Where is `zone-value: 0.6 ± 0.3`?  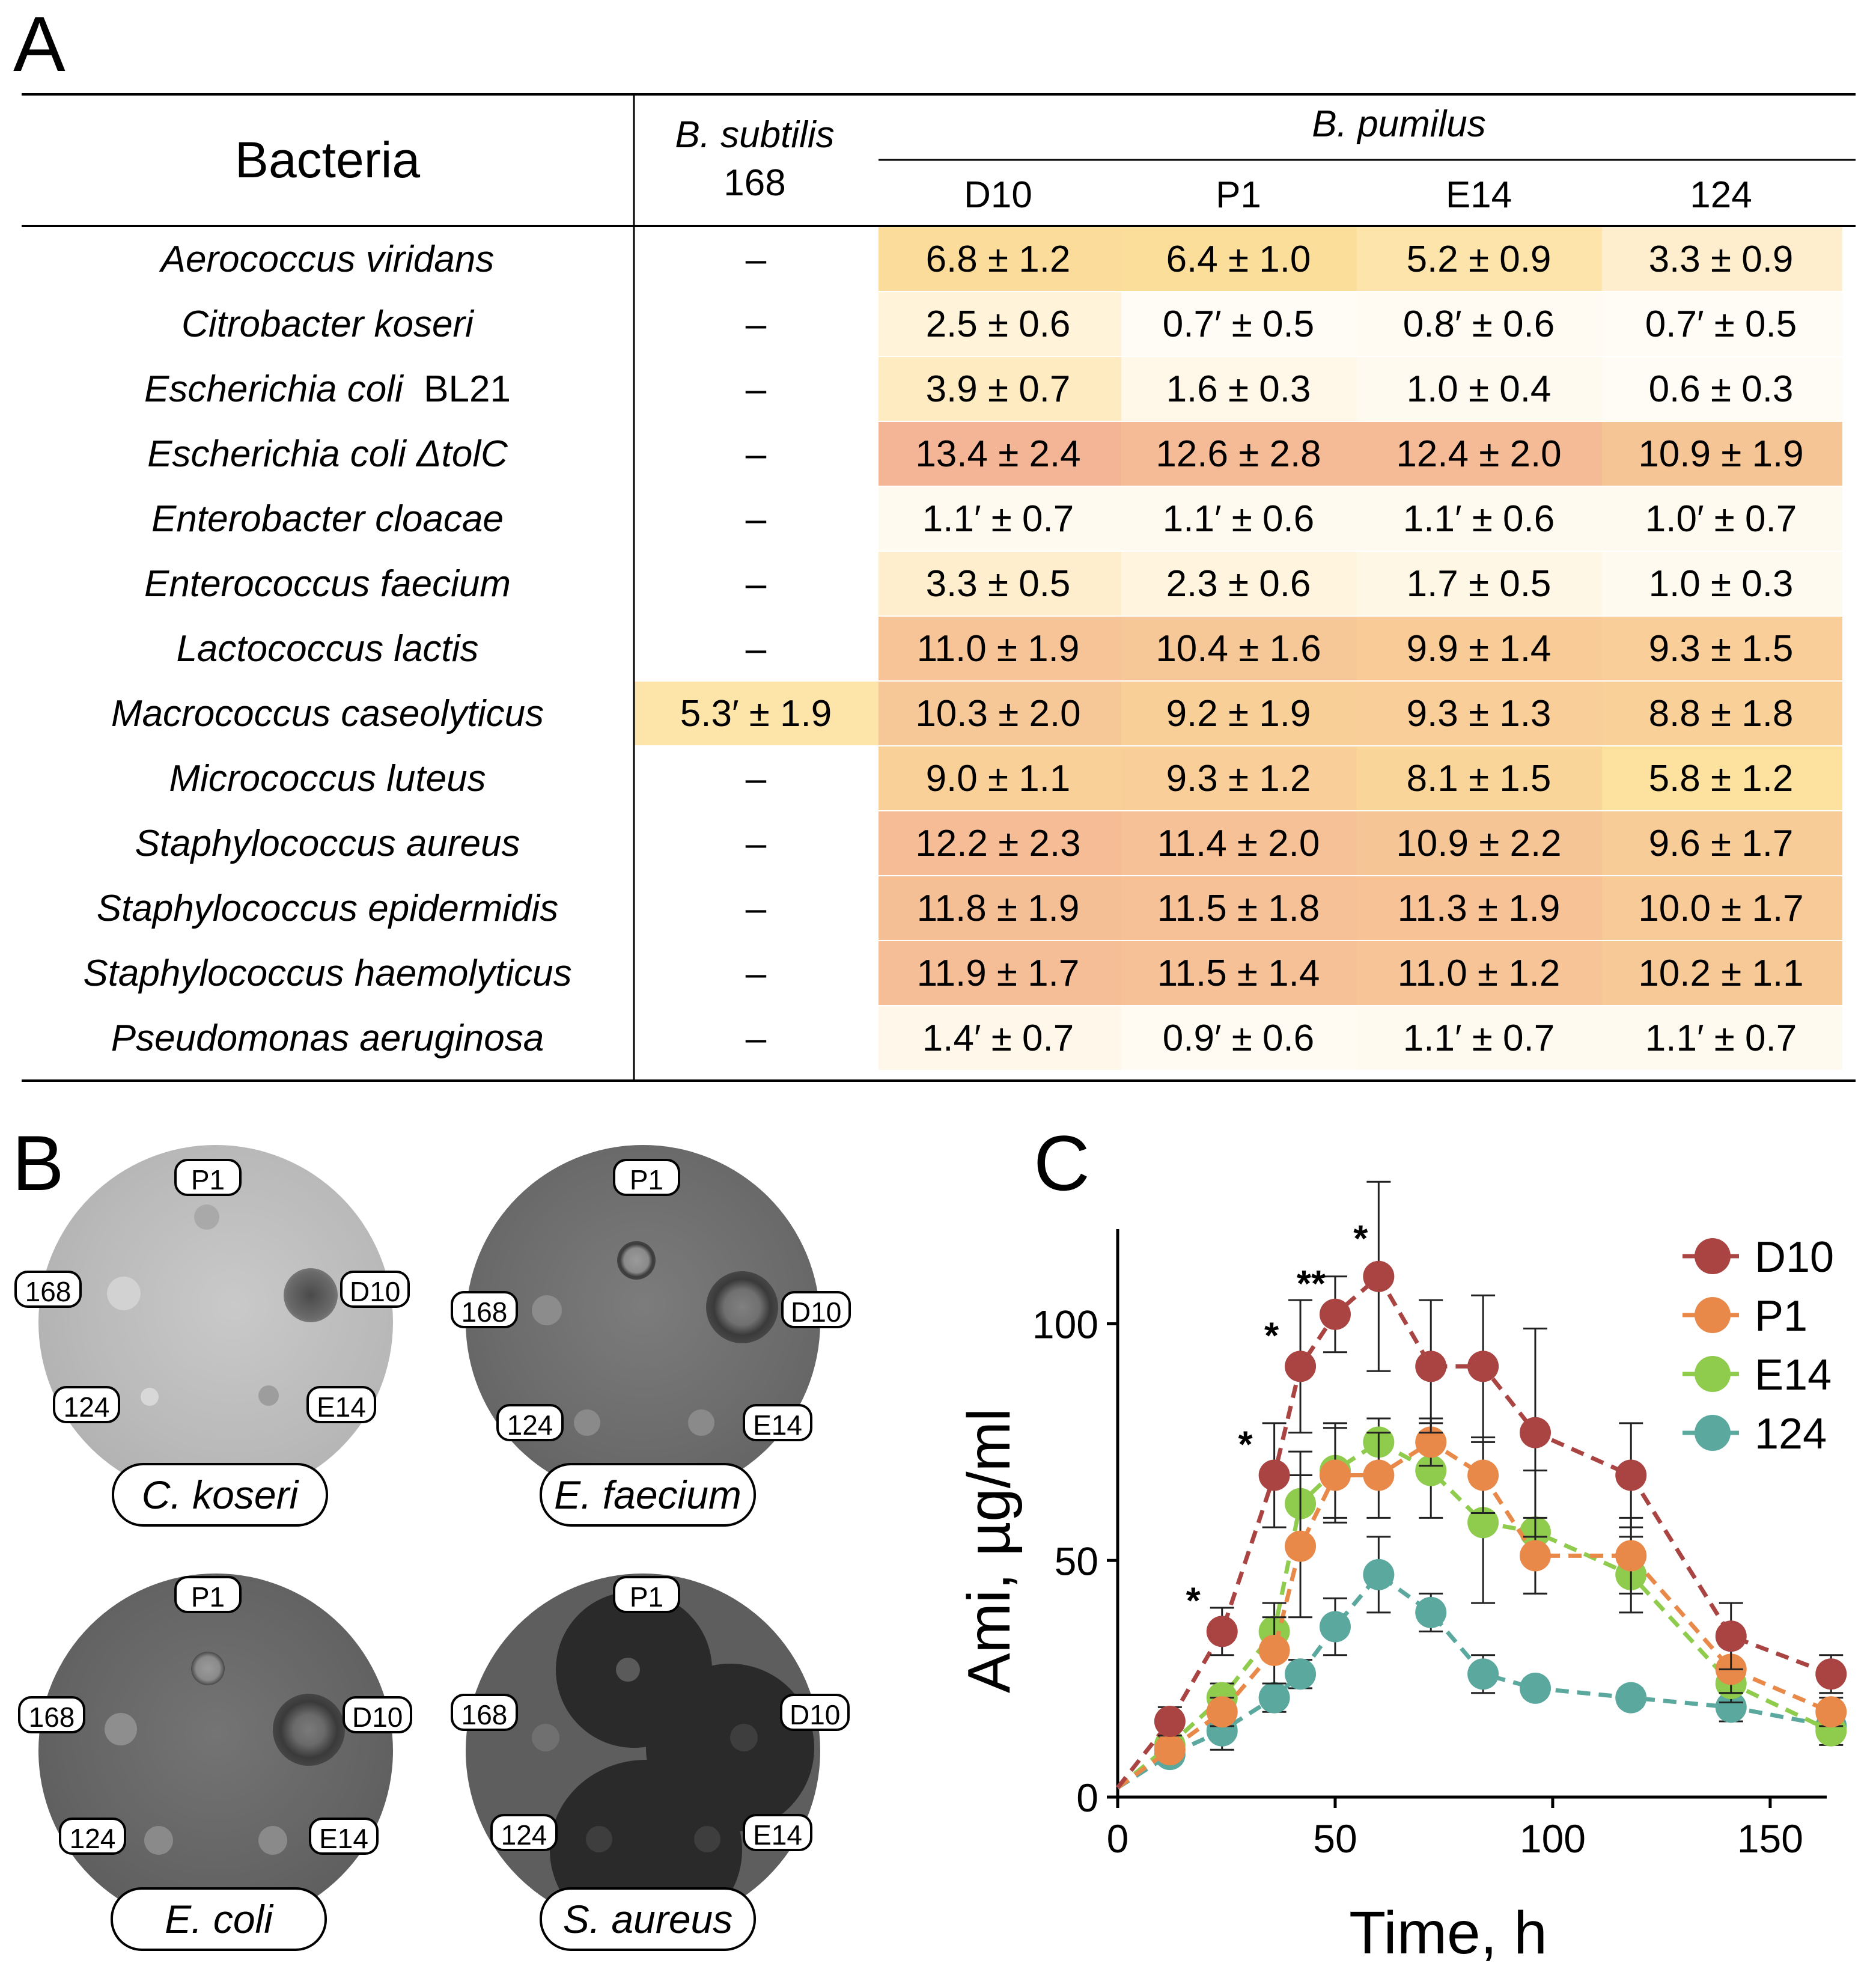 zone-value: 0.6 ± 0.3 is located at coordinates (1721, 389).